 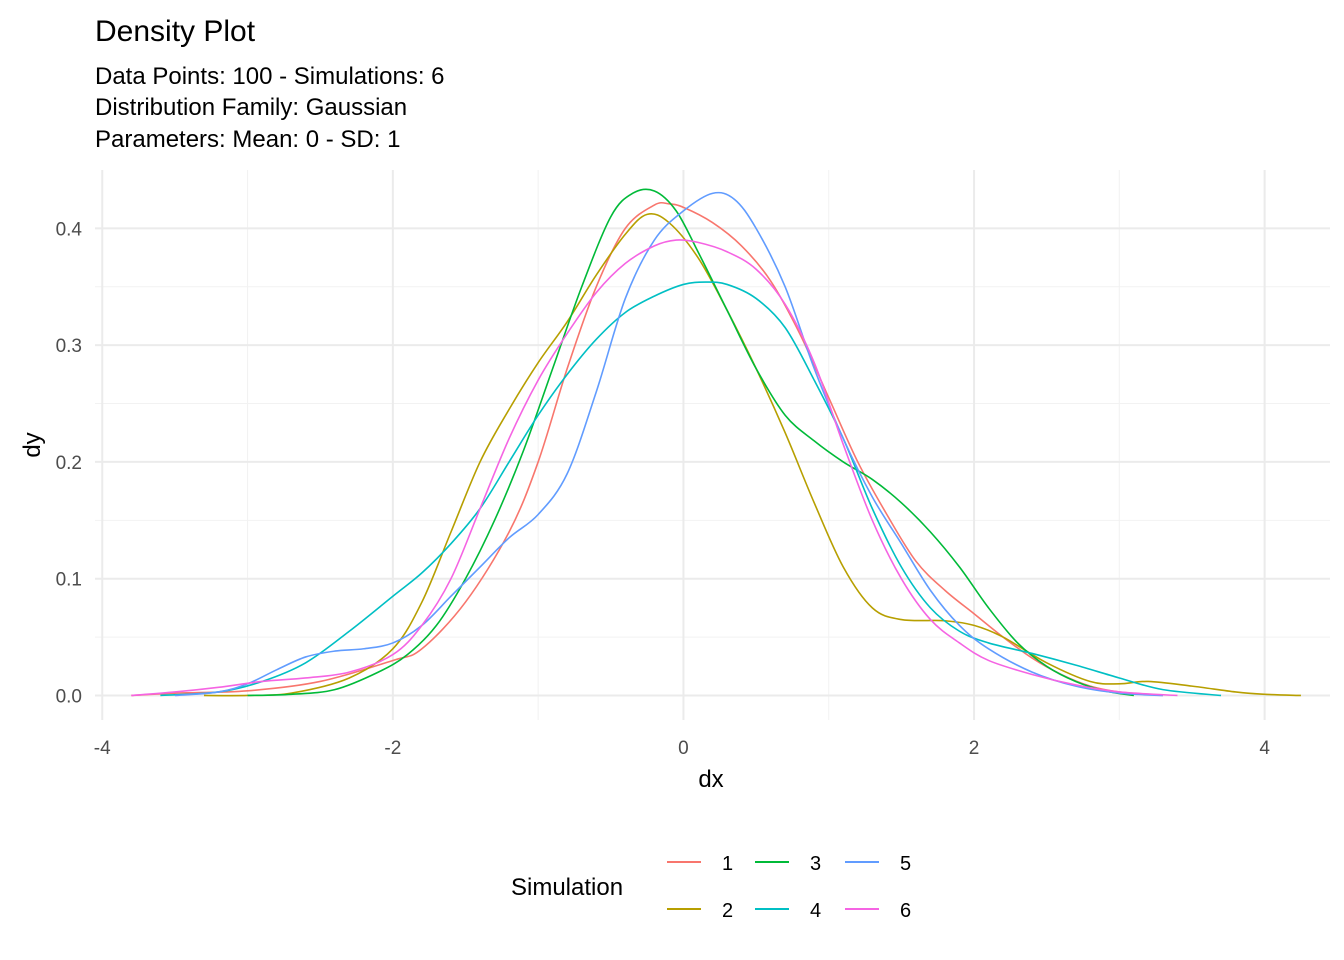 What do you see at coordinates (1264, 748) in the screenshot?
I see `x-tick-label: 4` at bounding box center [1264, 748].